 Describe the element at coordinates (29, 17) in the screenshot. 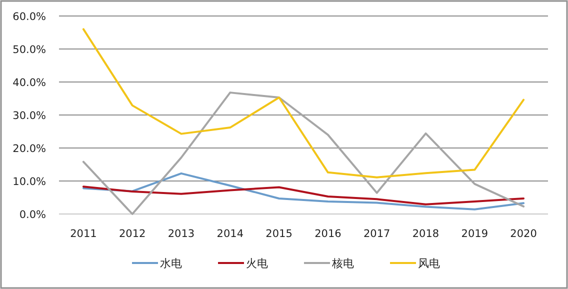

I see `y-tick-label: 60.0%` at that location.